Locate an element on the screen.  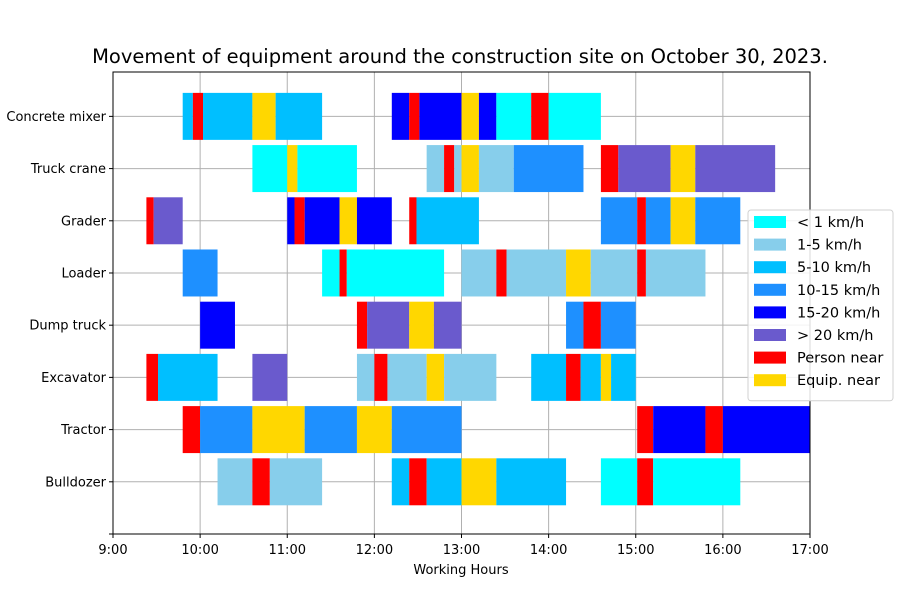
legend-label: Person near is located at coordinates (840, 359).